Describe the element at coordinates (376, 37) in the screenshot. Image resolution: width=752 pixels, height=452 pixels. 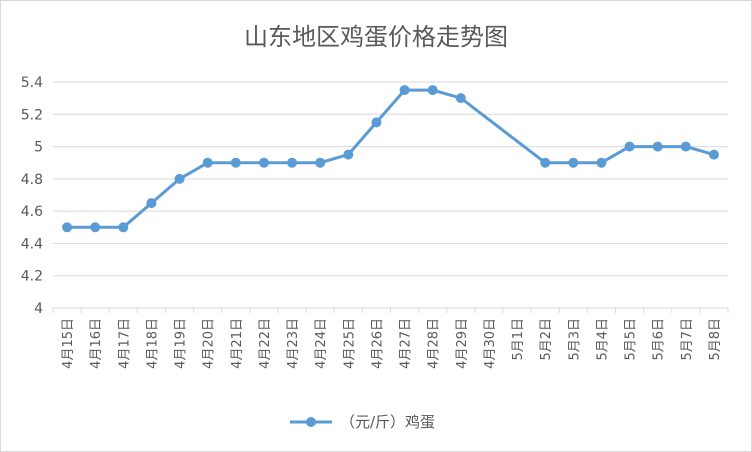
I see `chart-title: 山东地区鸡蛋价格走势图` at that location.